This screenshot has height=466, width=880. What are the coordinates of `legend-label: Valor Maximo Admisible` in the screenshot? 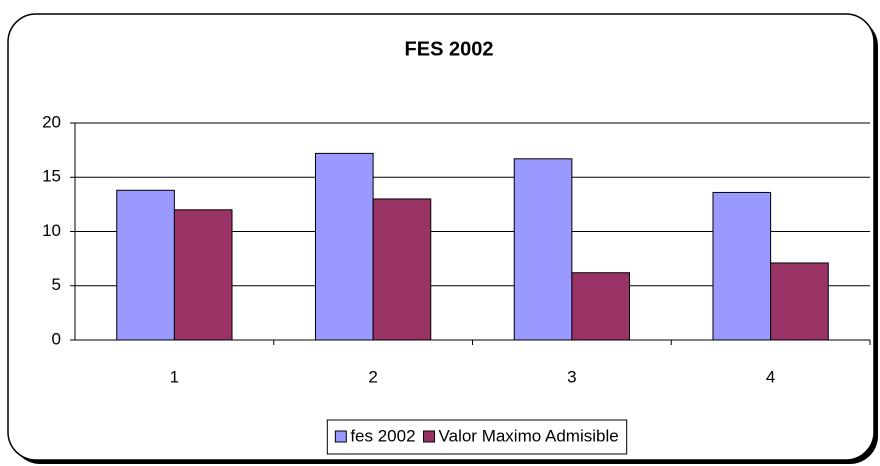 It's located at (529, 435).